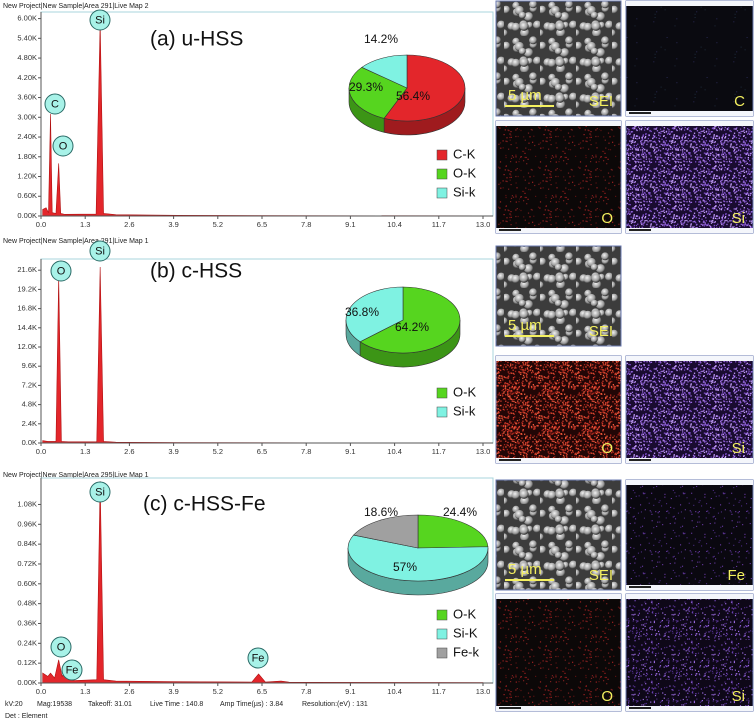  I want to click on footer-text: Amp Time(µs) : 3.84, so click(251, 704).